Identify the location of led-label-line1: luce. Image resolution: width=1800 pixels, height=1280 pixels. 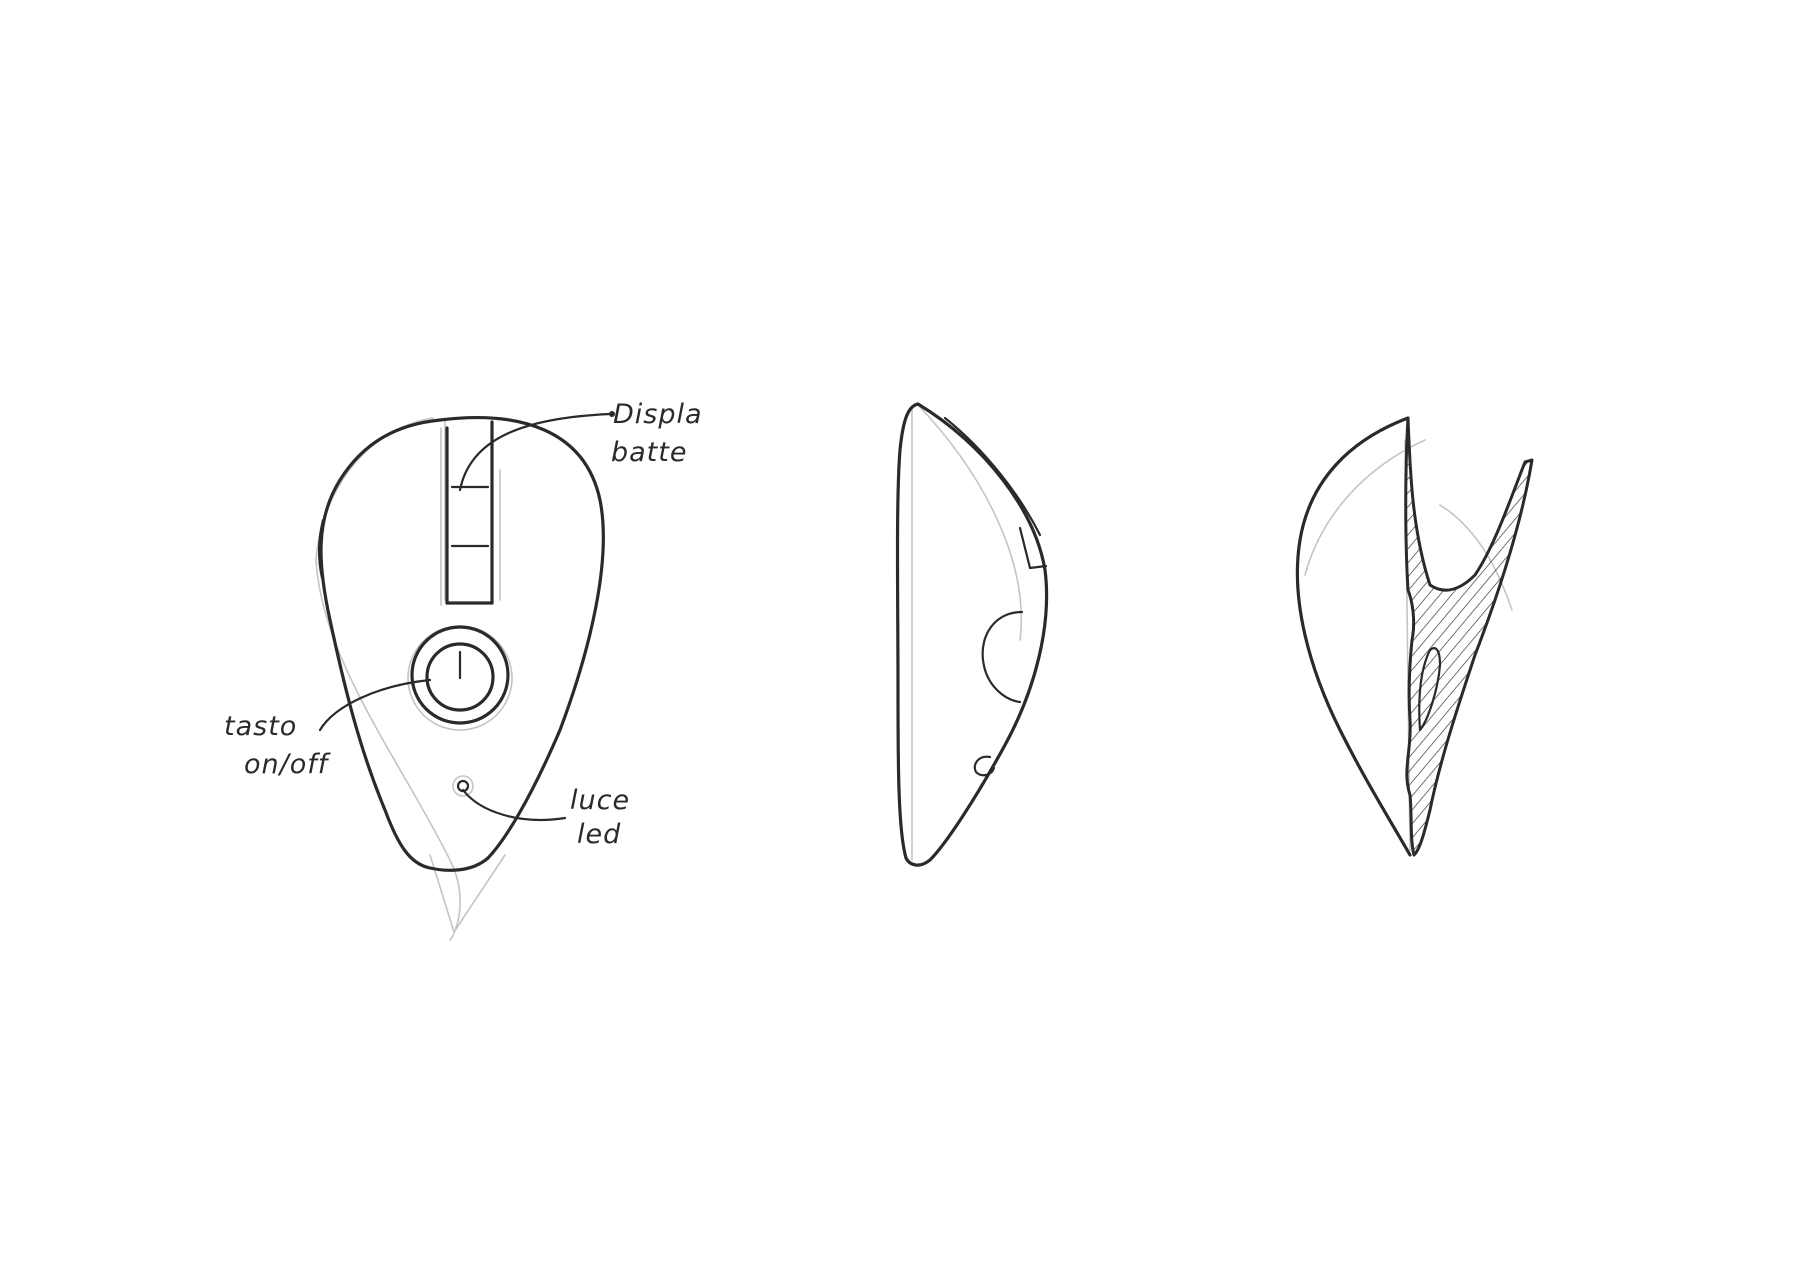
(600, 800).